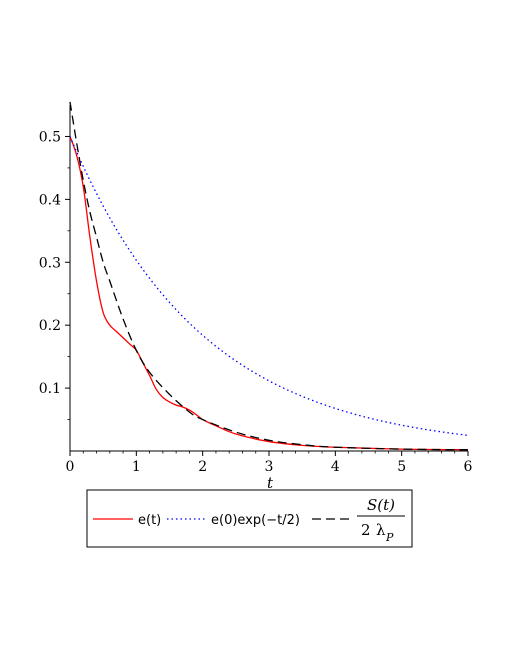 The height and width of the screenshot is (660, 510). What do you see at coordinates (149, 520) in the screenshot?
I see `legend-label-et: e(t)` at bounding box center [149, 520].